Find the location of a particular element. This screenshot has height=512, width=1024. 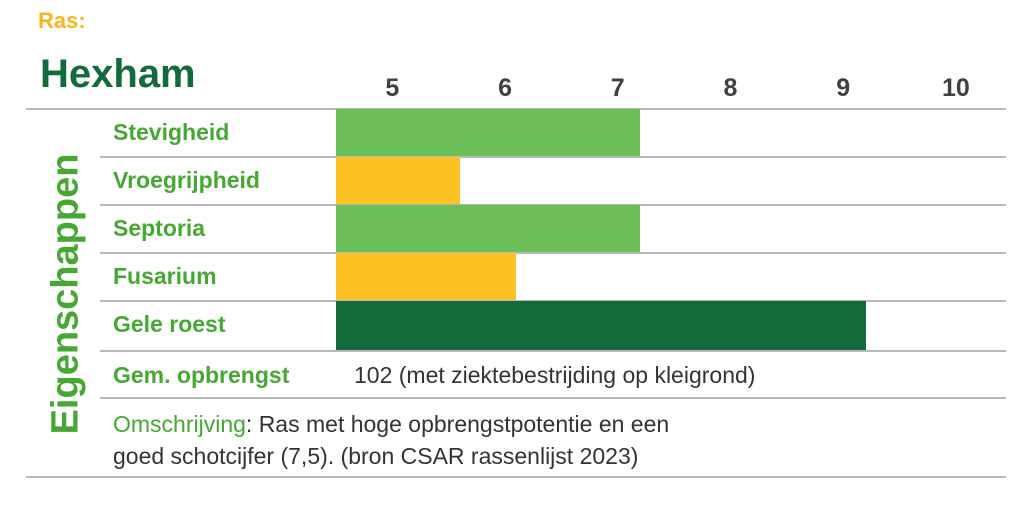

bar-vroegrijpheid is located at coordinates (398, 180).